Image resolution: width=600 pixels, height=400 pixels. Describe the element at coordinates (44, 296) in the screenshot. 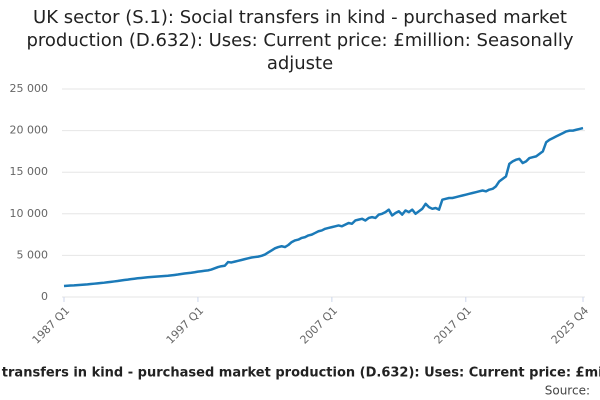

I see `y-tick-label: 0` at that location.